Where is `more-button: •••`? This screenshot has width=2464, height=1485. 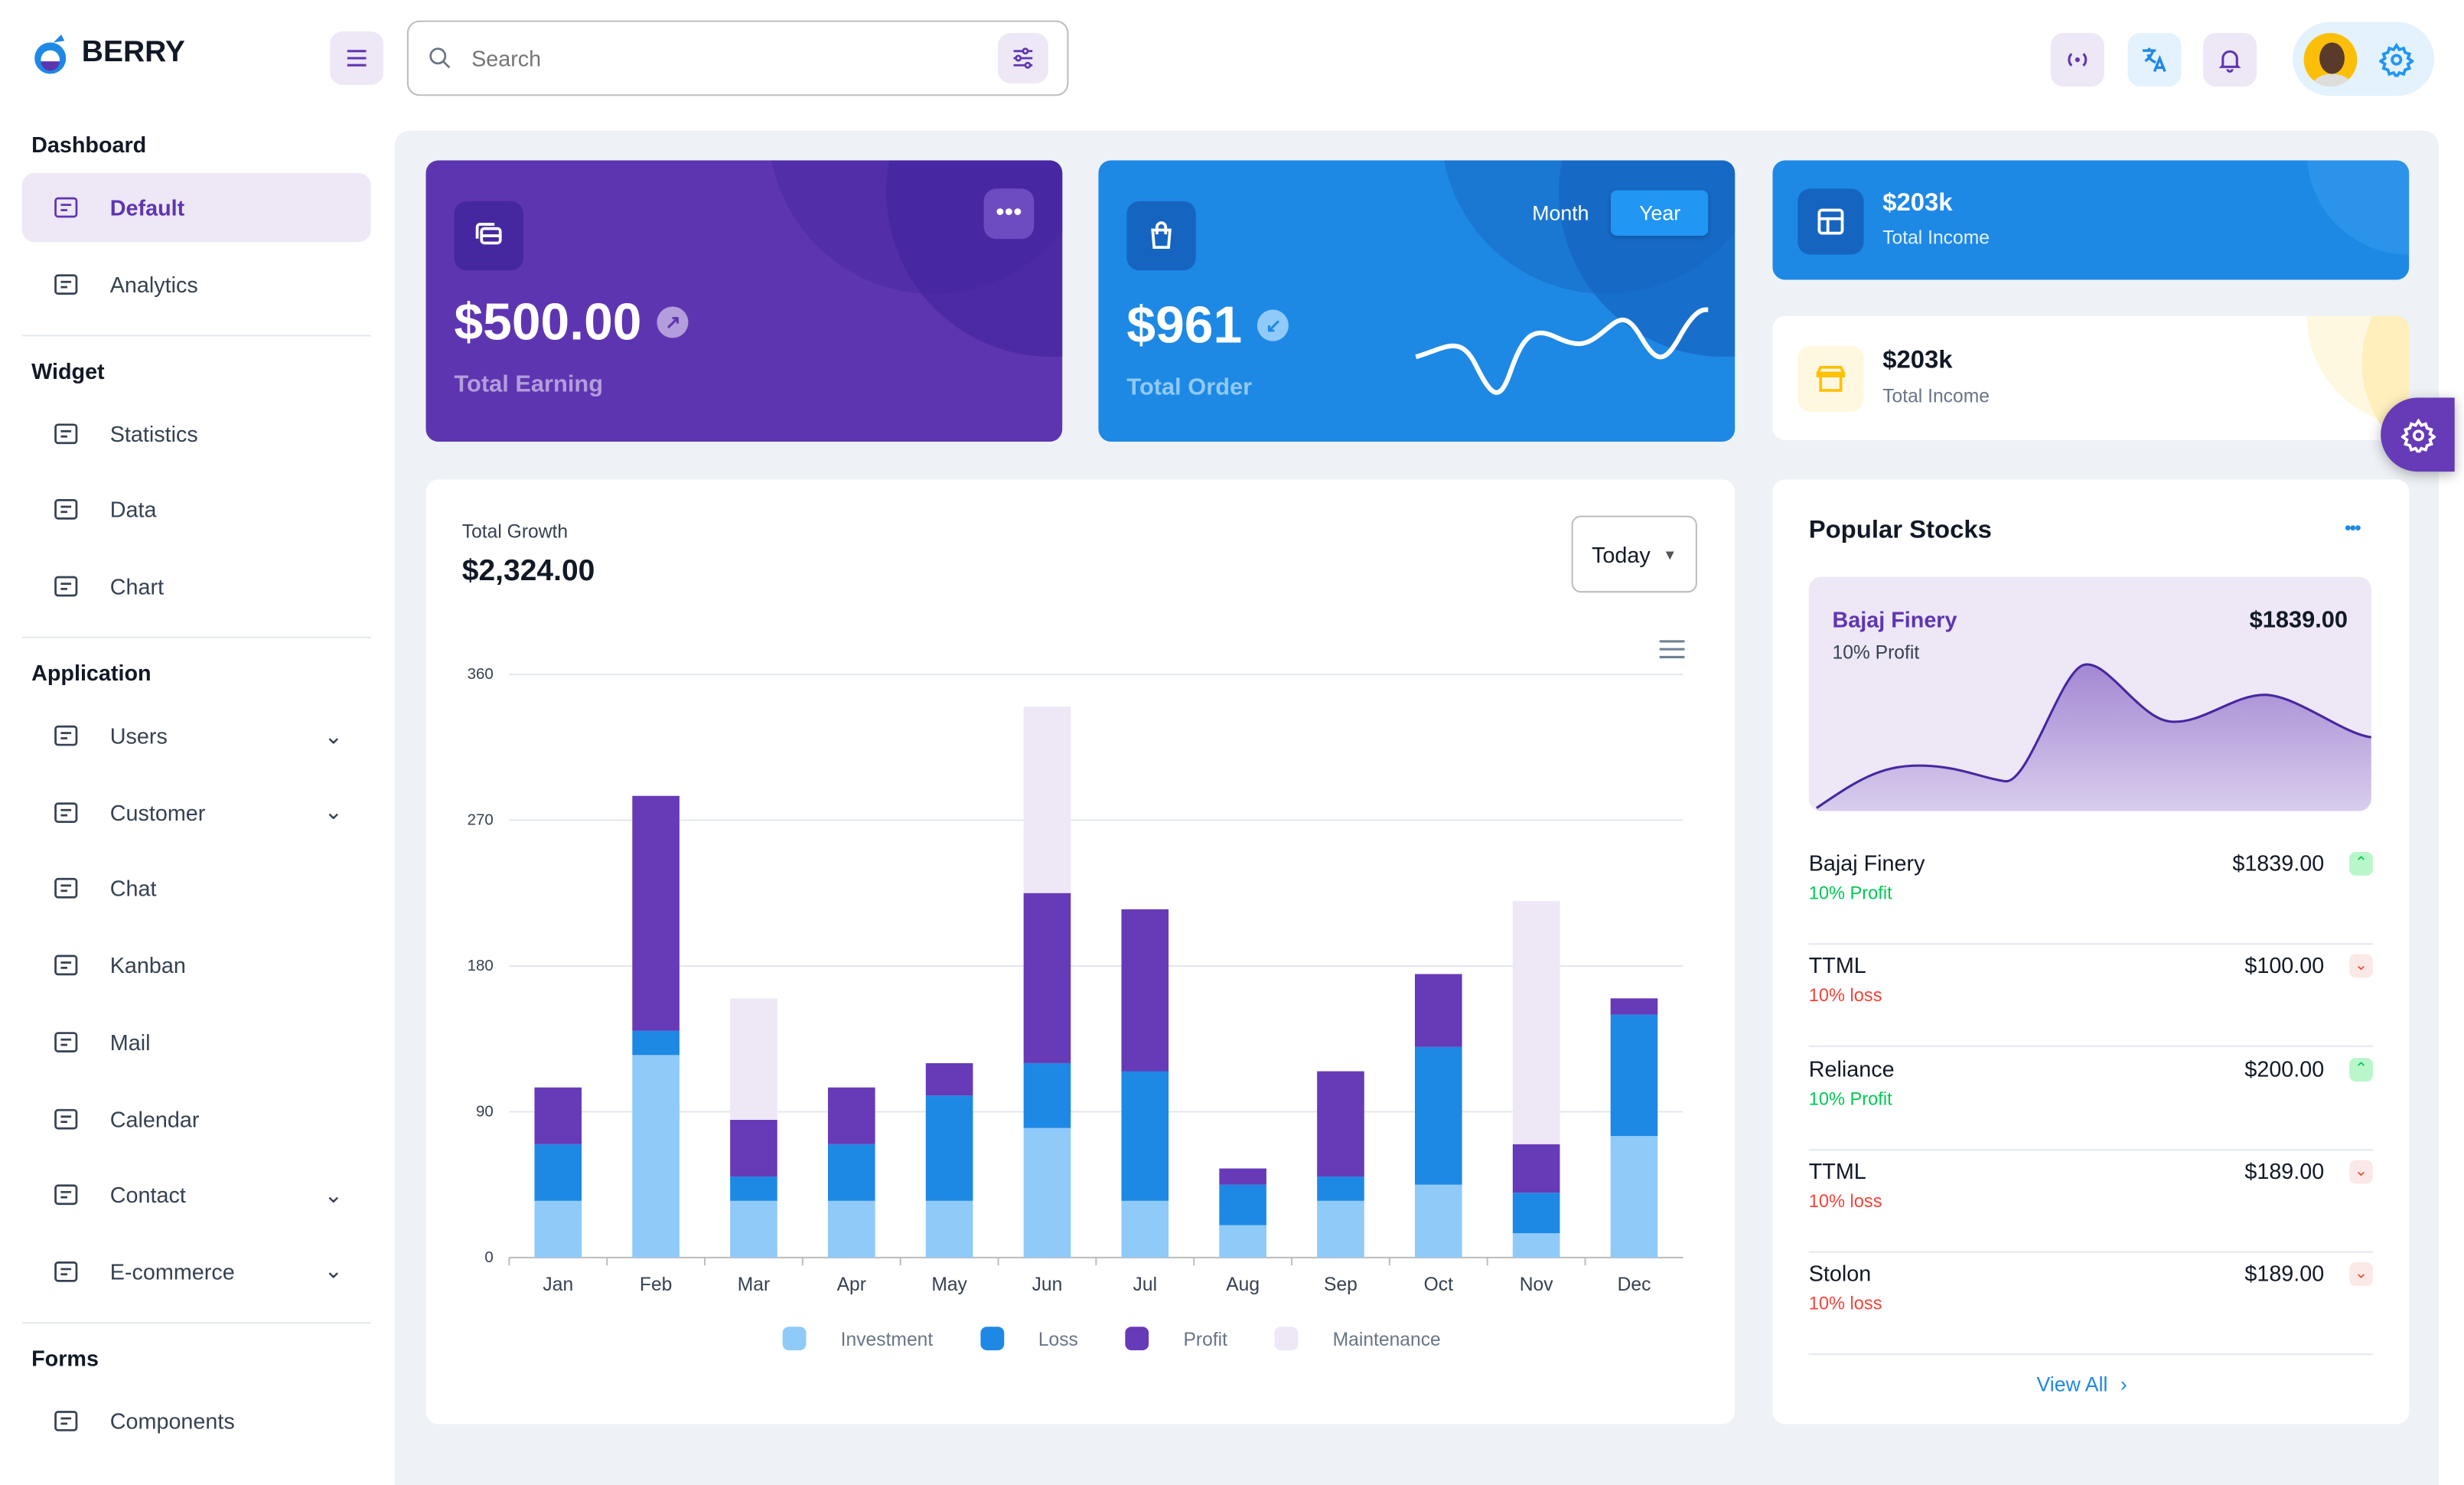 more-button: ••• is located at coordinates (1009, 214).